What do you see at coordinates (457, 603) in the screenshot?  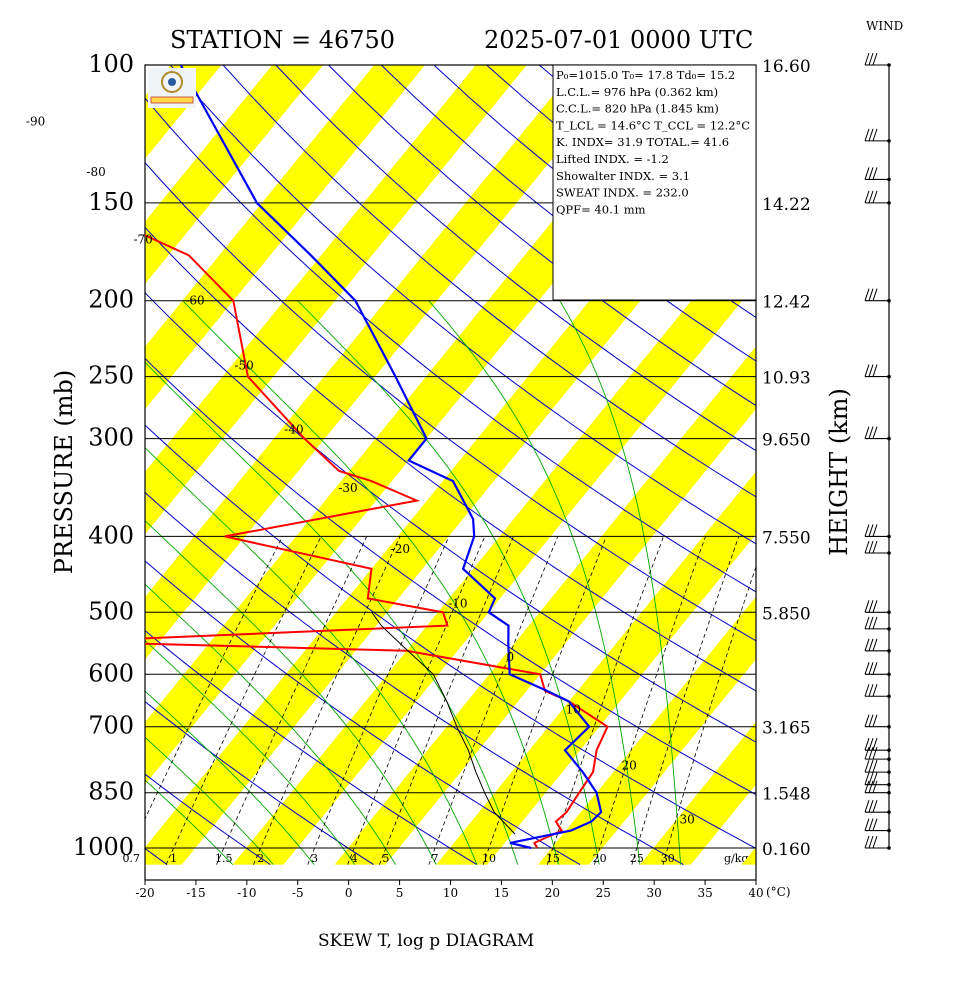 I see `isotherm-label: -10` at bounding box center [457, 603].